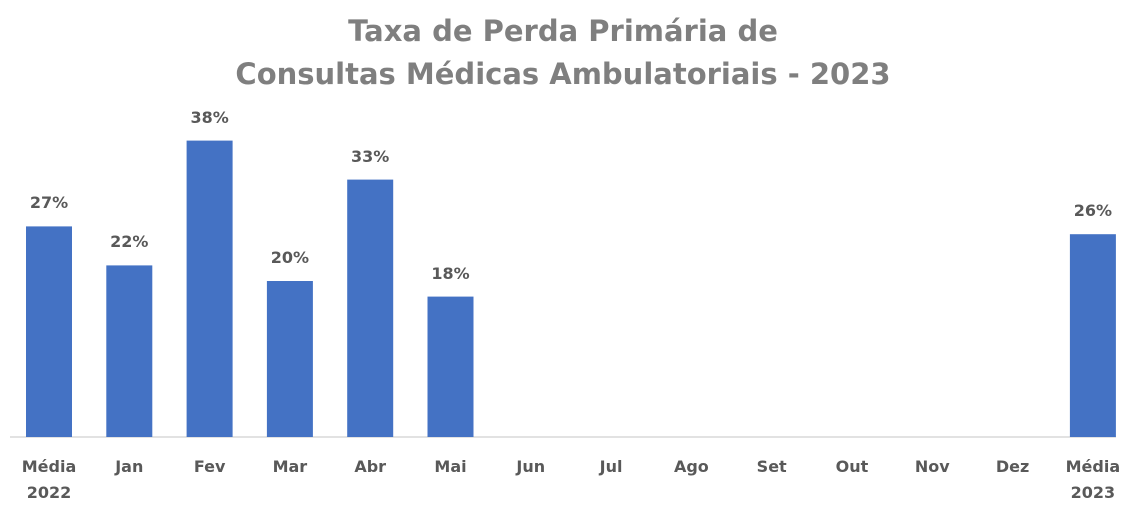 The width and height of the screenshot is (1126, 507). I want to click on data-label: 33%, so click(370, 156).